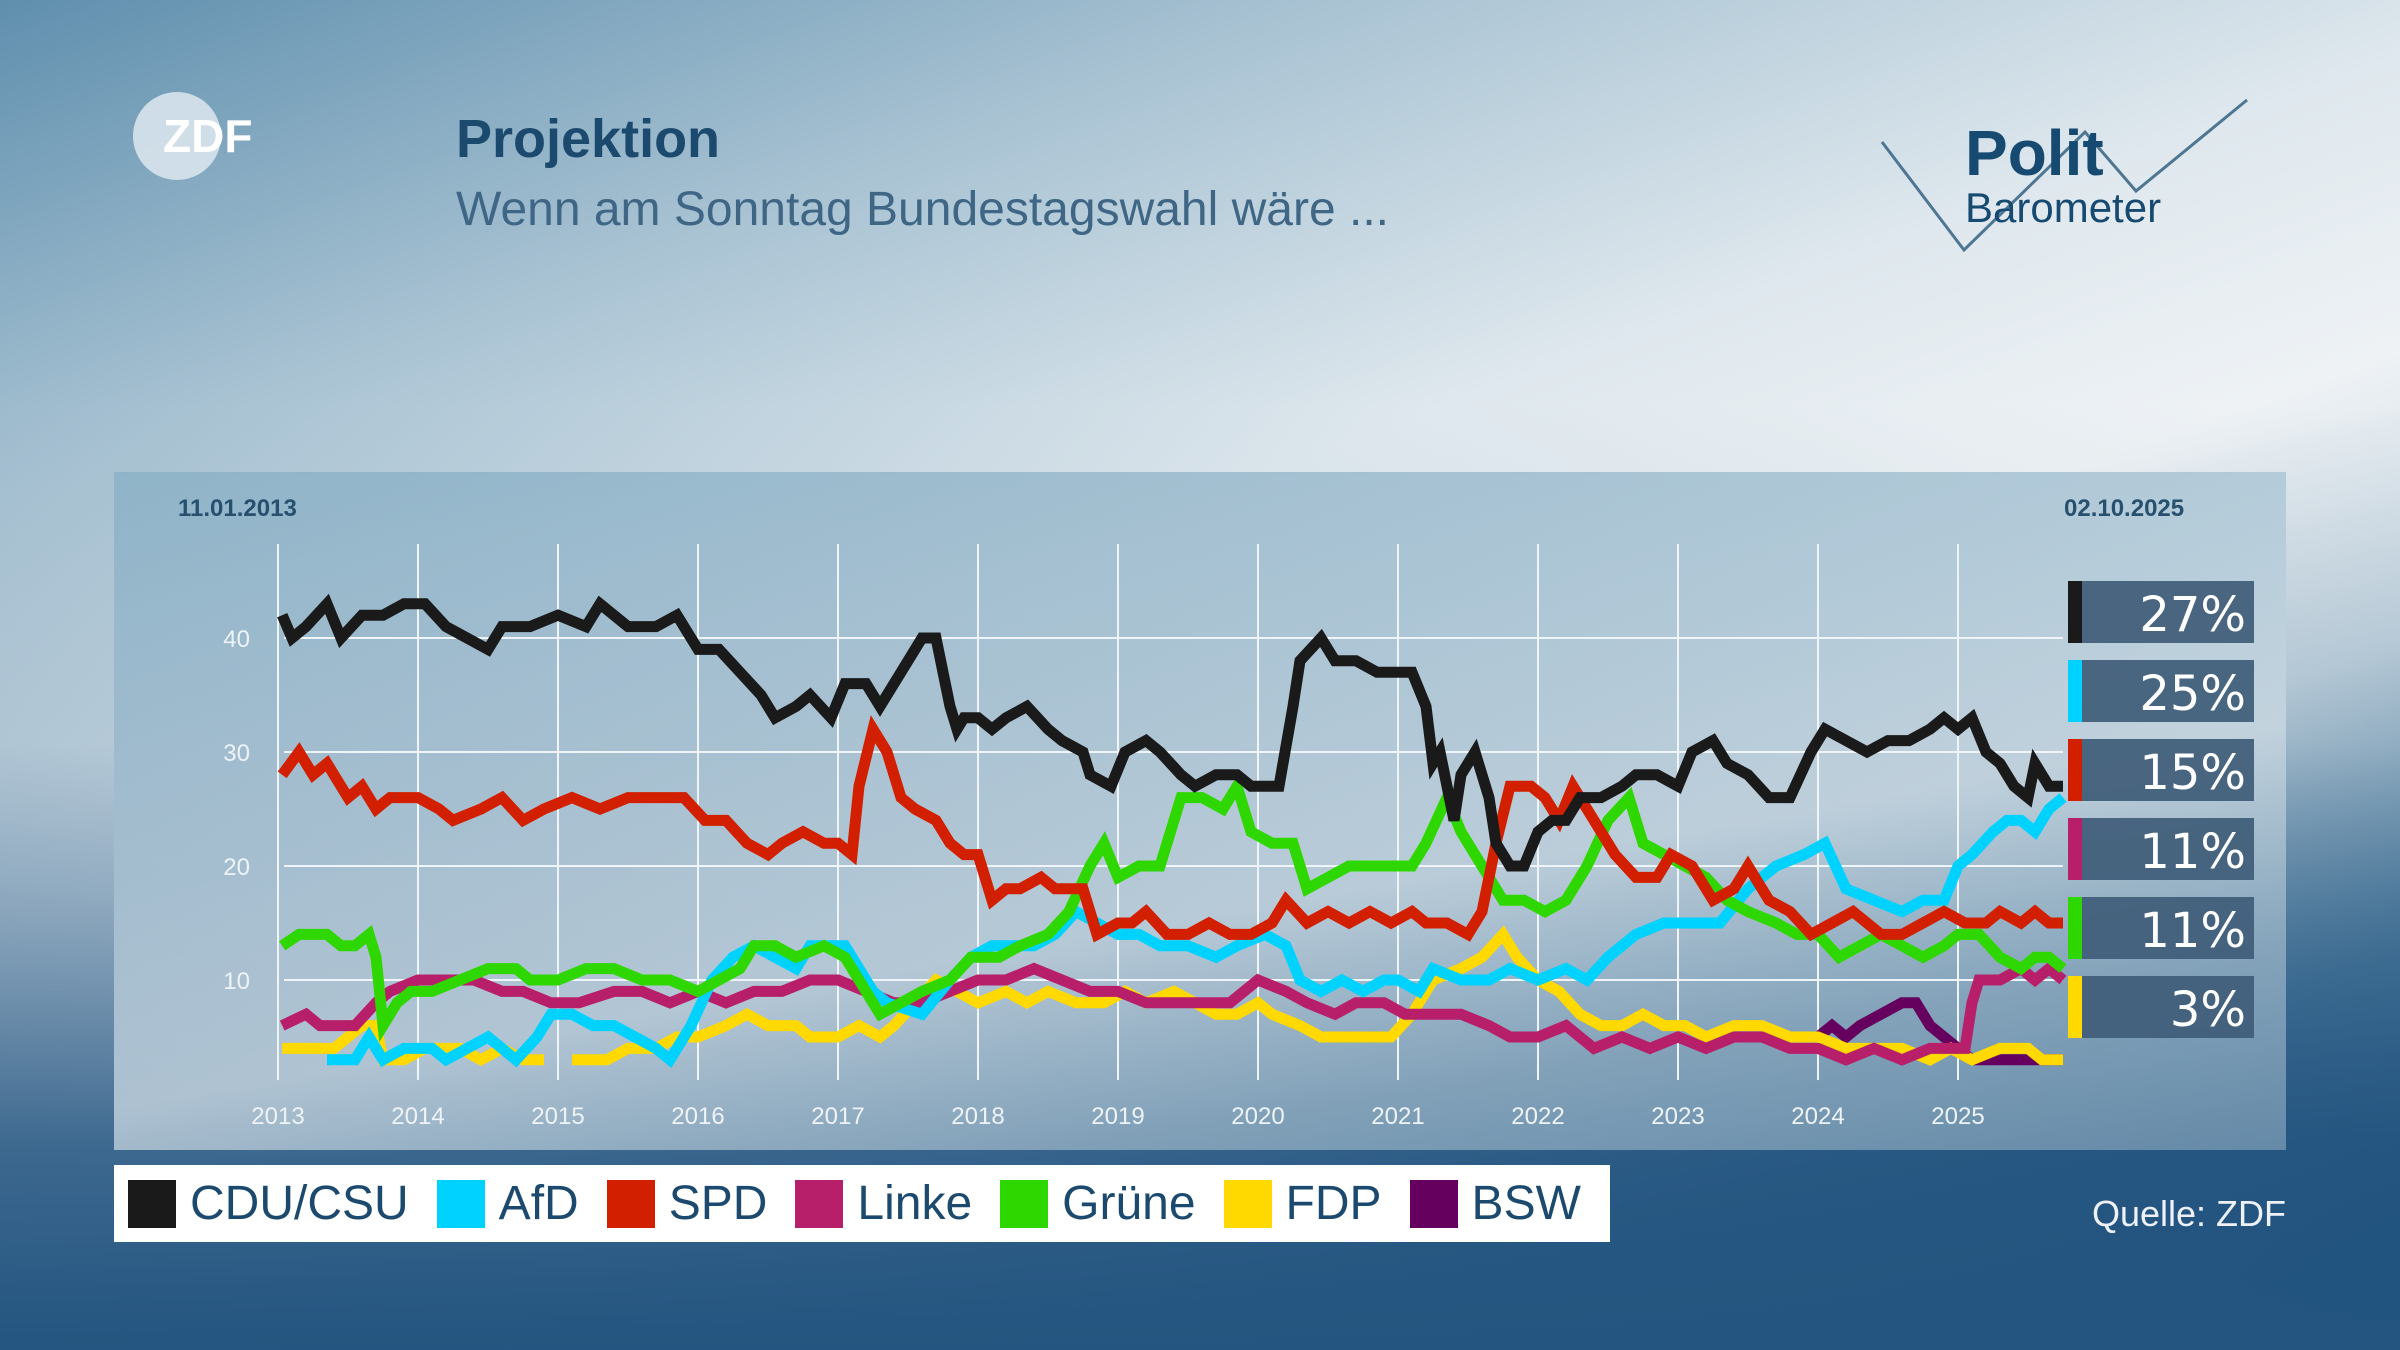 This screenshot has height=1350, width=2400. I want to click on legend-label: Grüne, so click(1129, 1203).